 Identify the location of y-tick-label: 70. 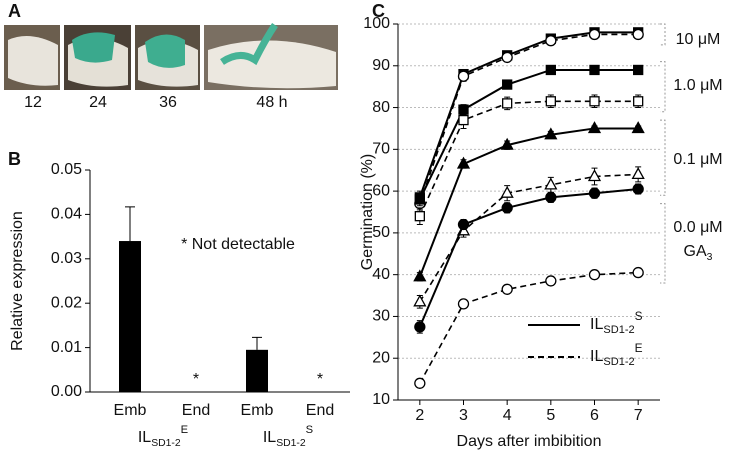
(381, 149).